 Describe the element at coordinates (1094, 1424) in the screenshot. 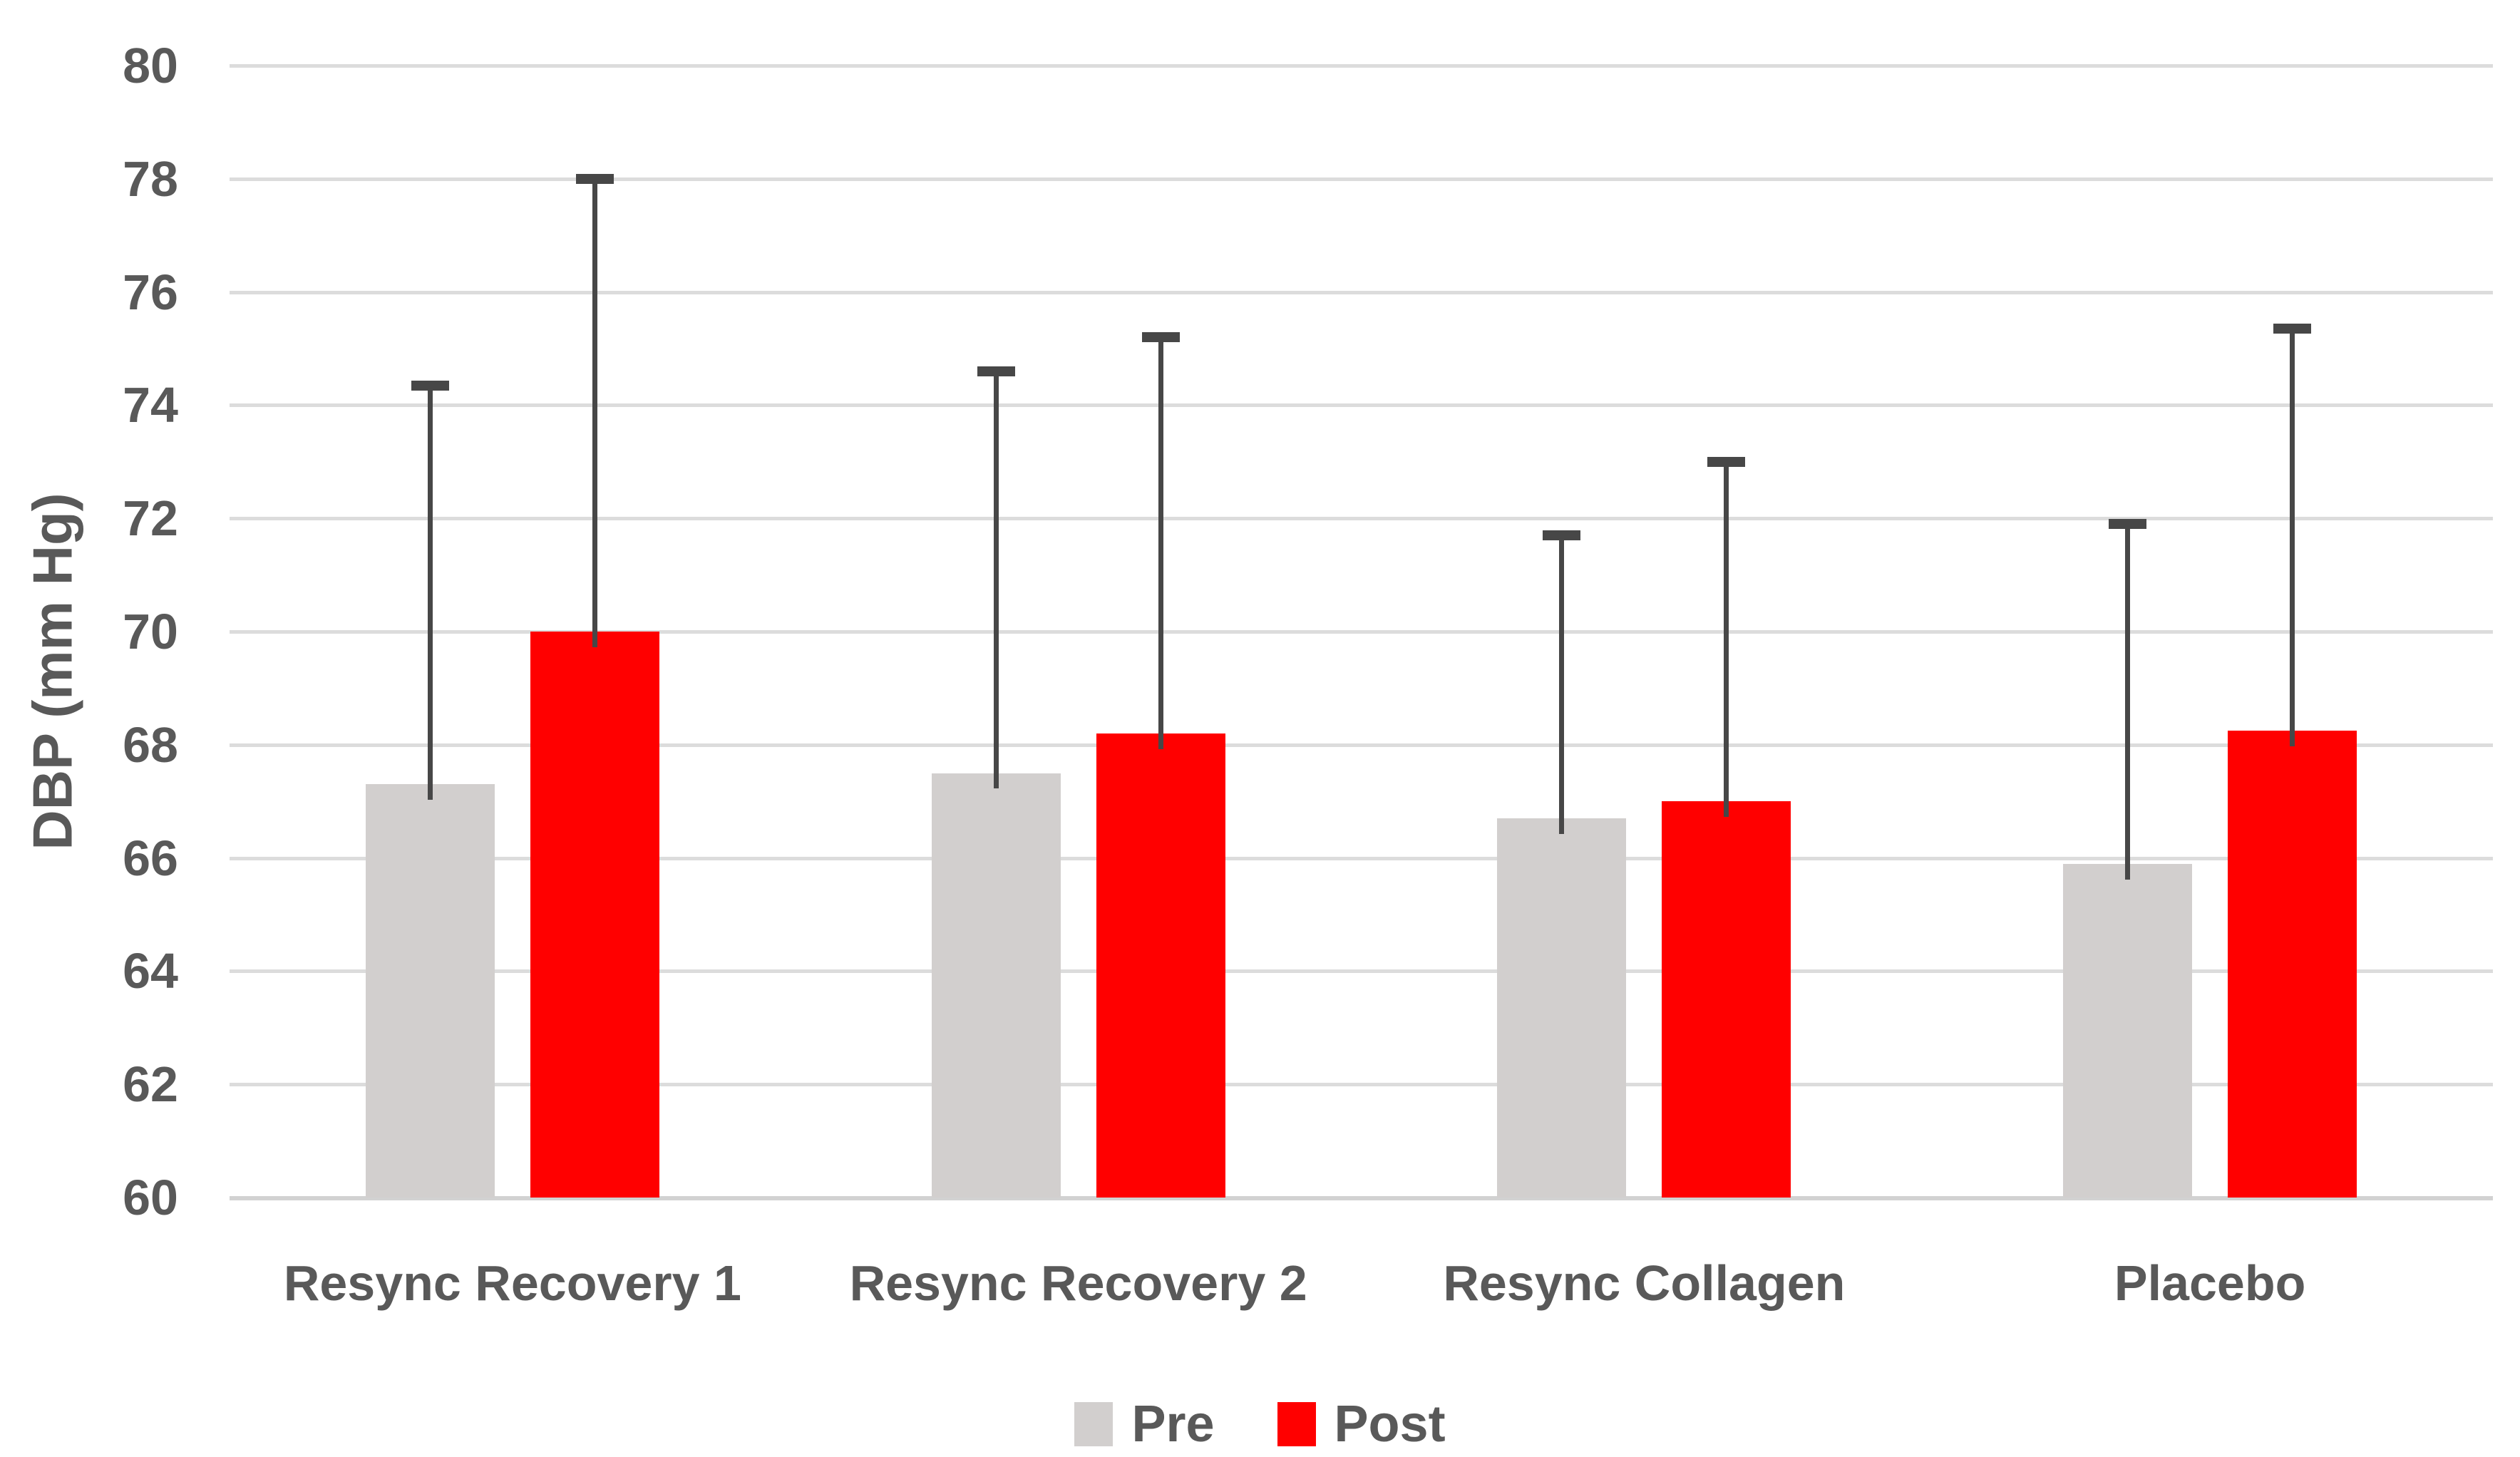

I see `legend-swatch-pre` at that location.